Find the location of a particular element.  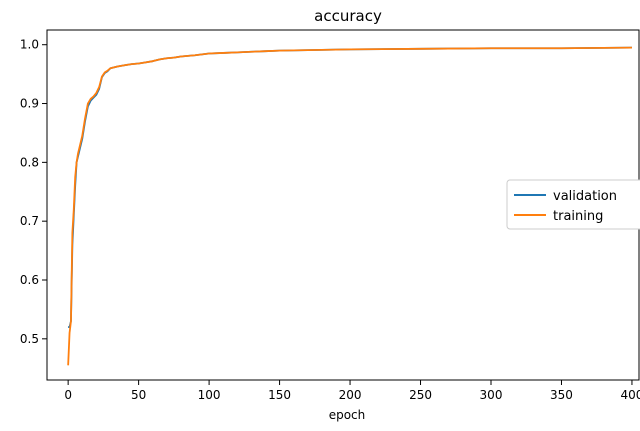

x-tick-label: 350 is located at coordinates (561, 395).